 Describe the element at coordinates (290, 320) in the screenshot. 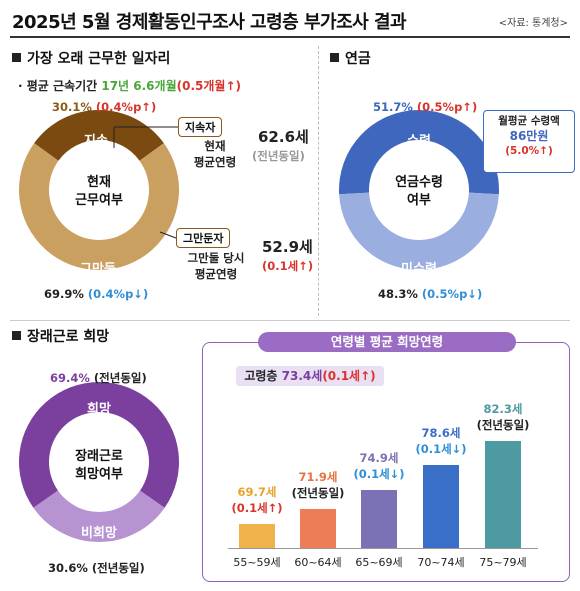

I see `horizontal-divider` at that location.